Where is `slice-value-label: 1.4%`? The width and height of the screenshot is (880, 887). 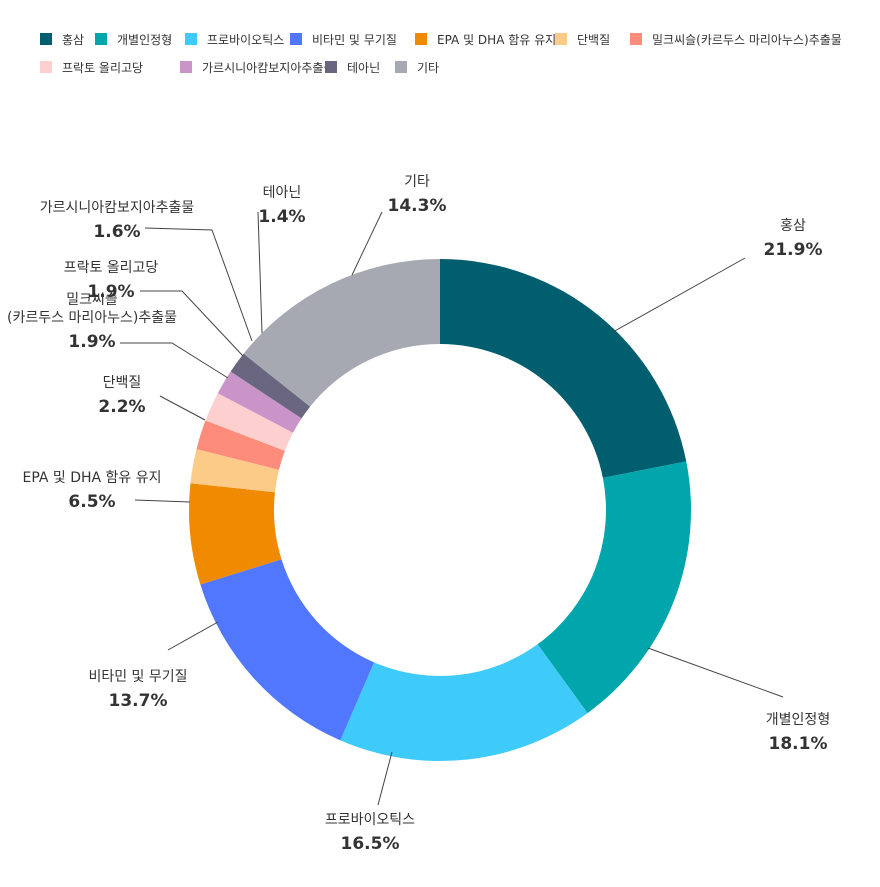 slice-value-label: 1.4% is located at coordinates (281, 217).